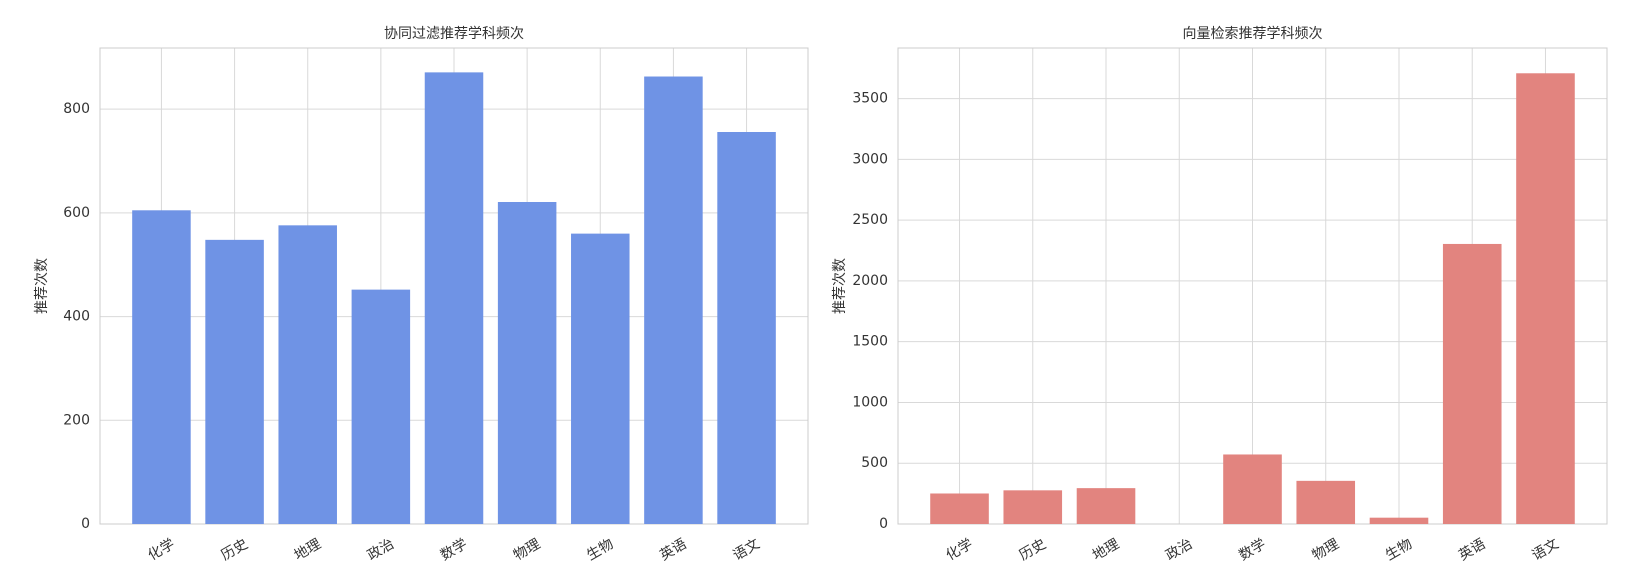 The height and width of the screenshot is (580, 1641). What do you see at coordinates (870, 220) in the screenshot?
I see `y-tick-label: 2500` at bounding box center [870, 220].